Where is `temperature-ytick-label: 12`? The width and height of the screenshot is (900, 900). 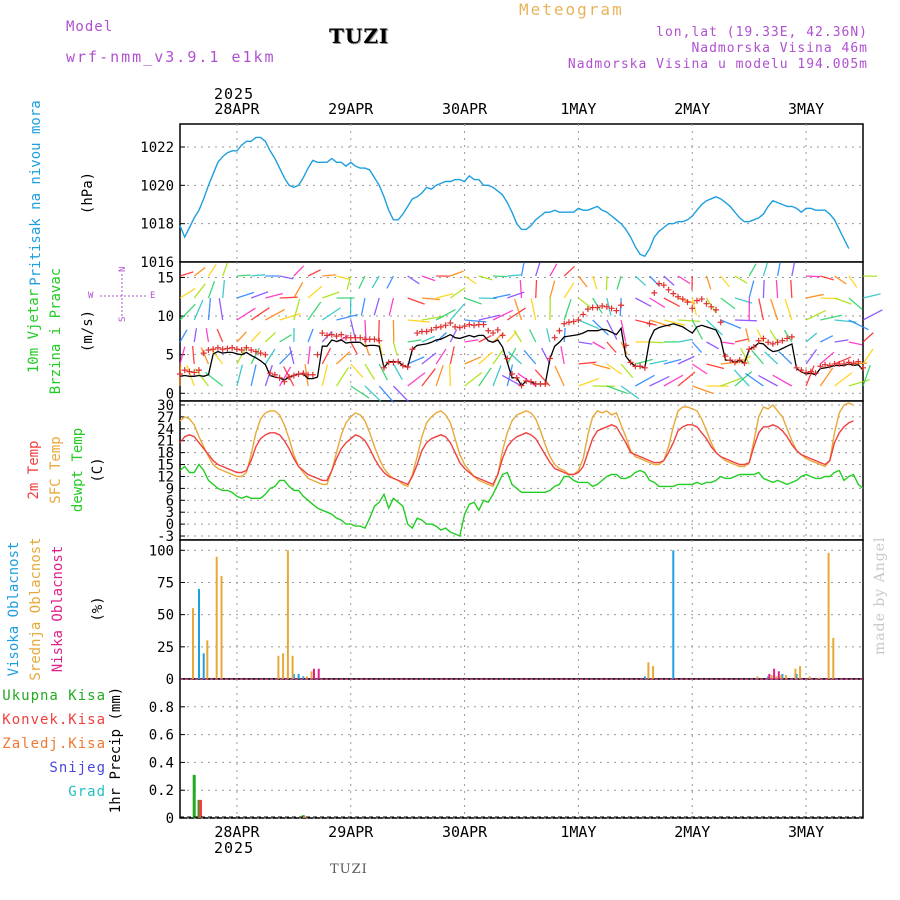 temperature-ytick-label: 12 is located at coordinates (165, 477).